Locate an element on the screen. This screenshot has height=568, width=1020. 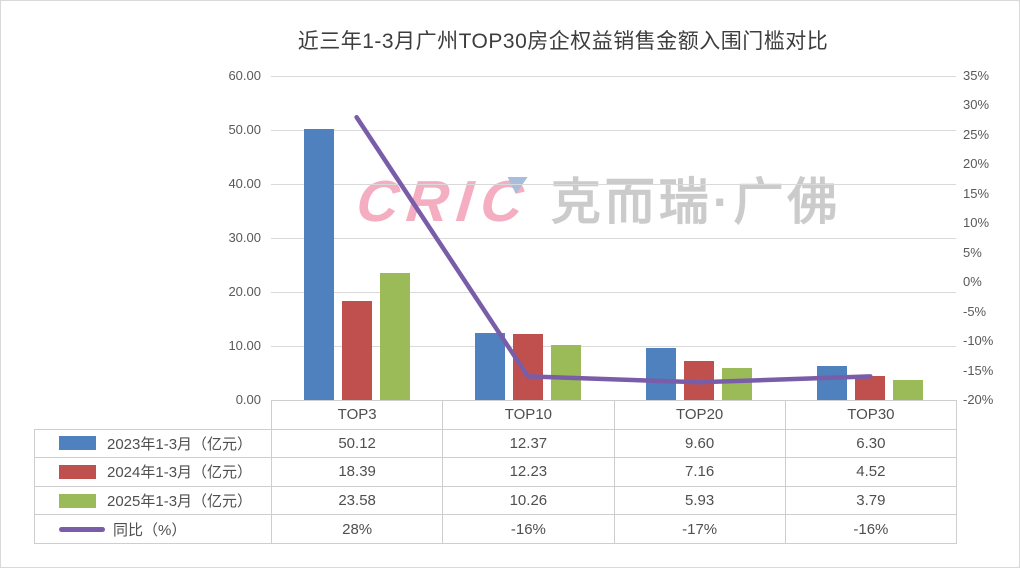
watermark: CRIC 克而瑞·广佛 is located at coordinates (598, 201).